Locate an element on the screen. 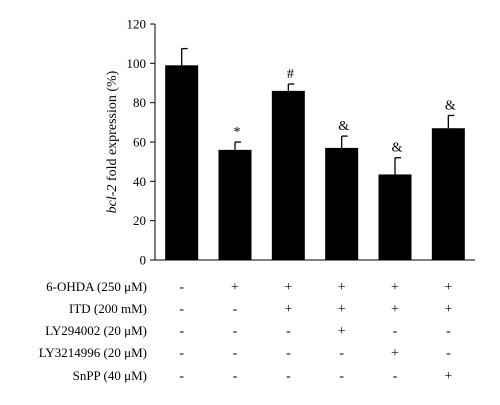 The width and height of the screenshot is (500, 405). y-tick-label: 20 is located at coordinates (139, 220).